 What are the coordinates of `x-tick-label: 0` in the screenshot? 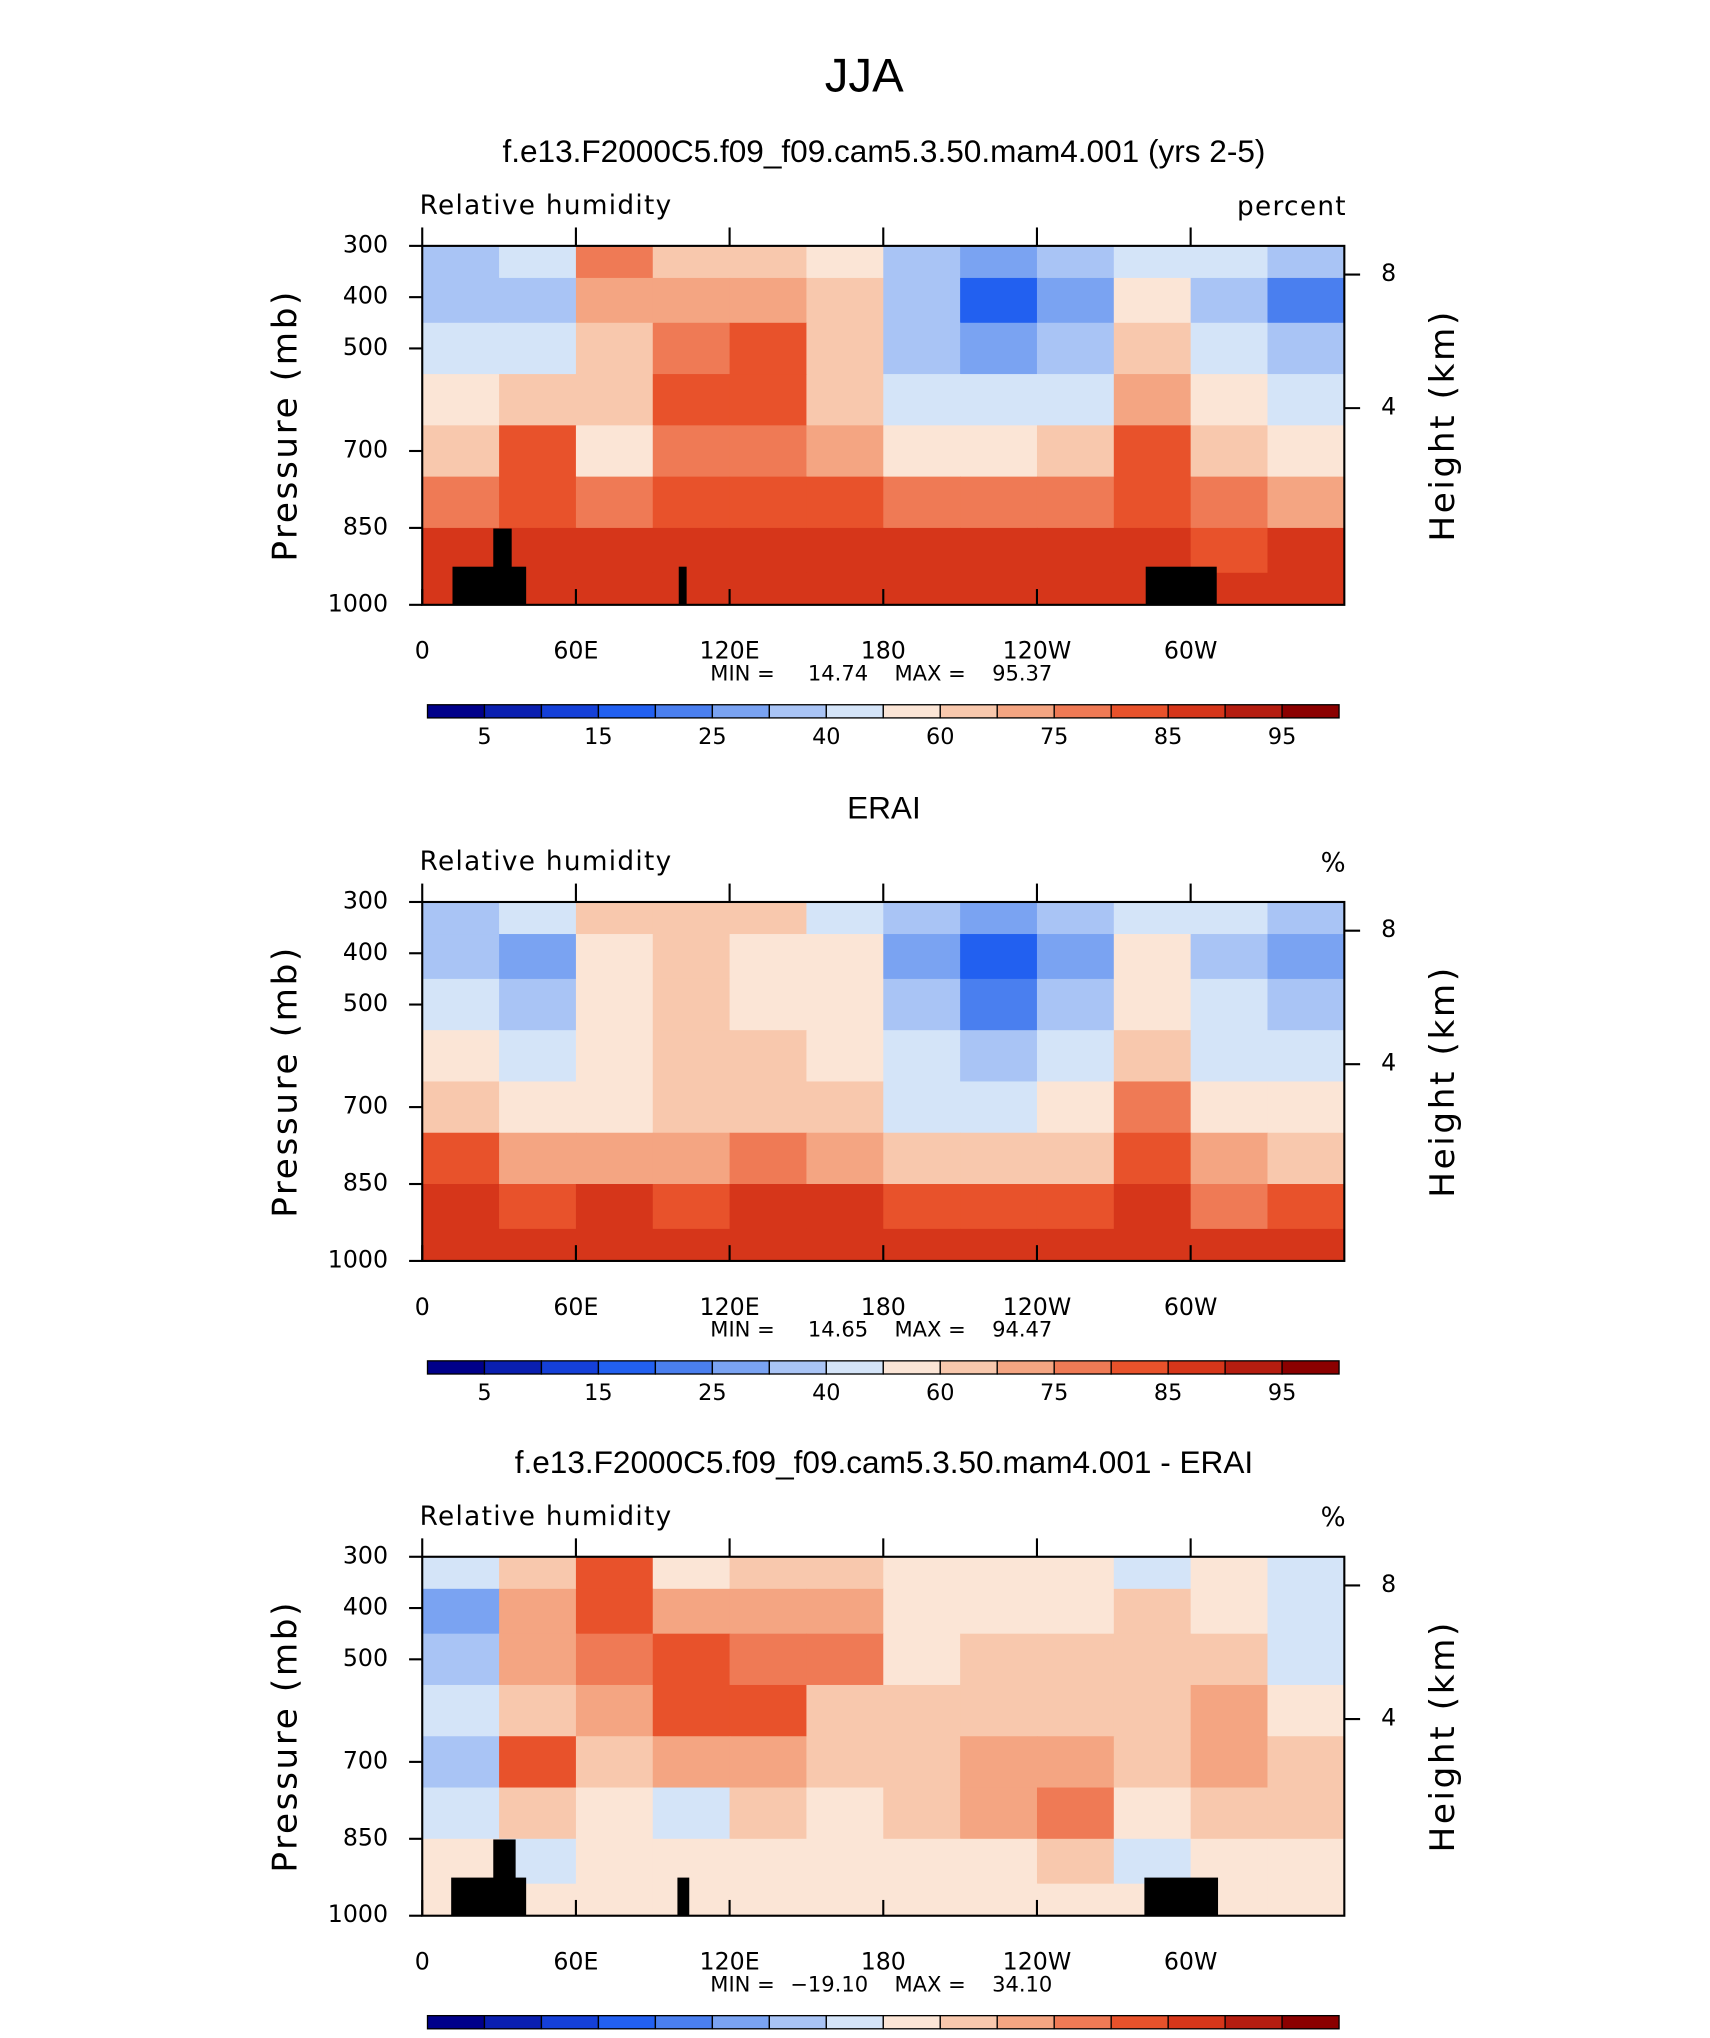 It's located at (422, 1307).